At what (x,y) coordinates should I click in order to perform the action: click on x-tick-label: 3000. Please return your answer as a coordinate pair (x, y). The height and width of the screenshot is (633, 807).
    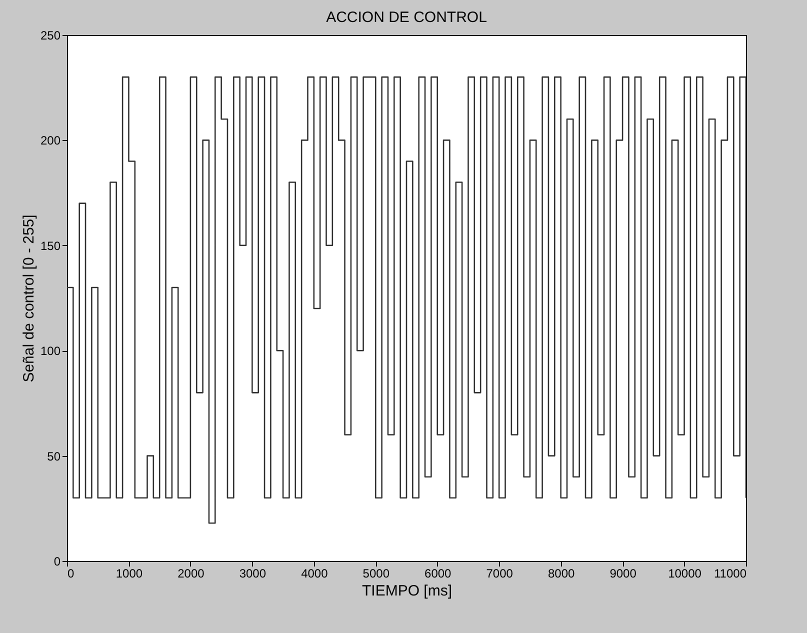
    Looking at the image, I should click on (252, 573).